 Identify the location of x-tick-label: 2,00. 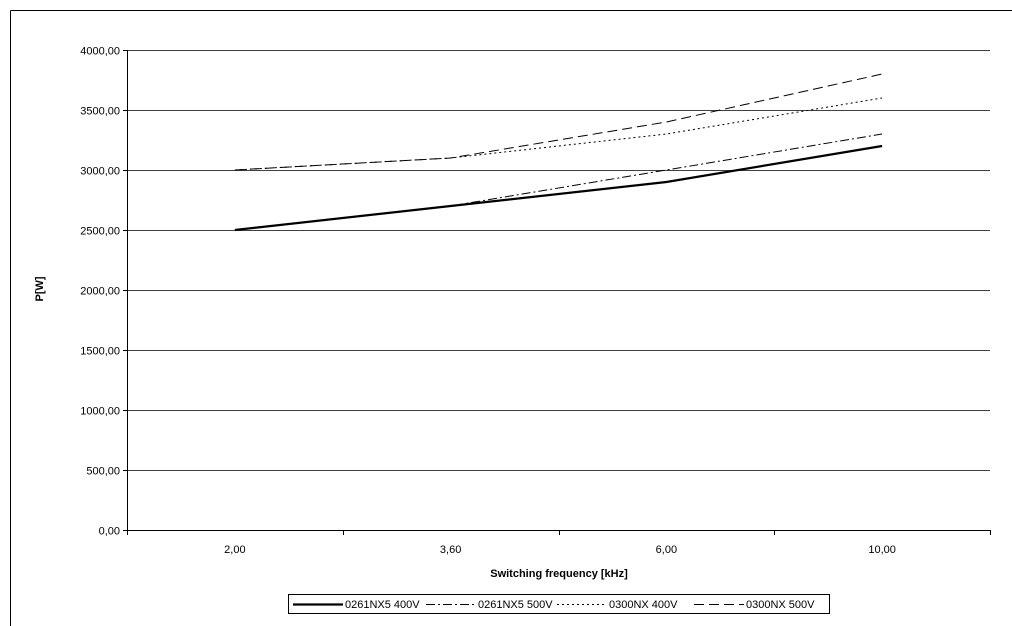
(234, 550).